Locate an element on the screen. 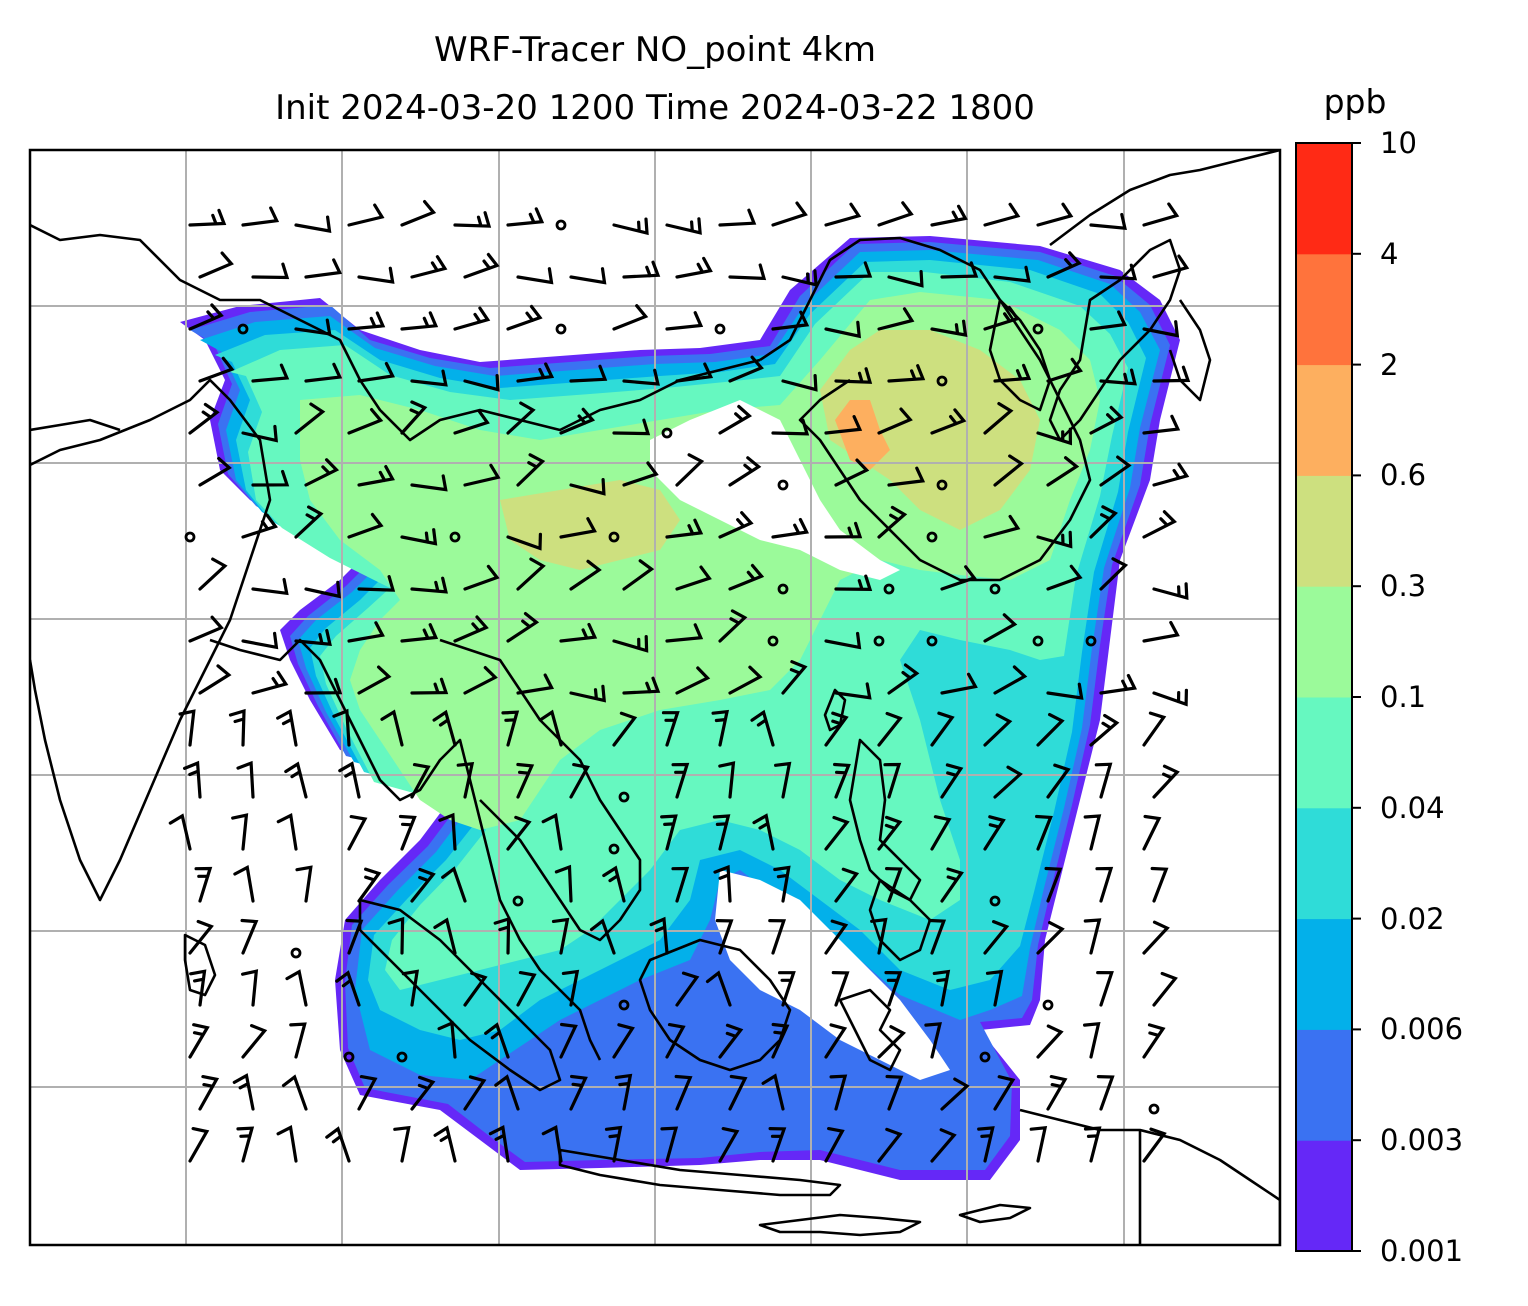  coastline-srilanka is located at coordinates (200, 965).